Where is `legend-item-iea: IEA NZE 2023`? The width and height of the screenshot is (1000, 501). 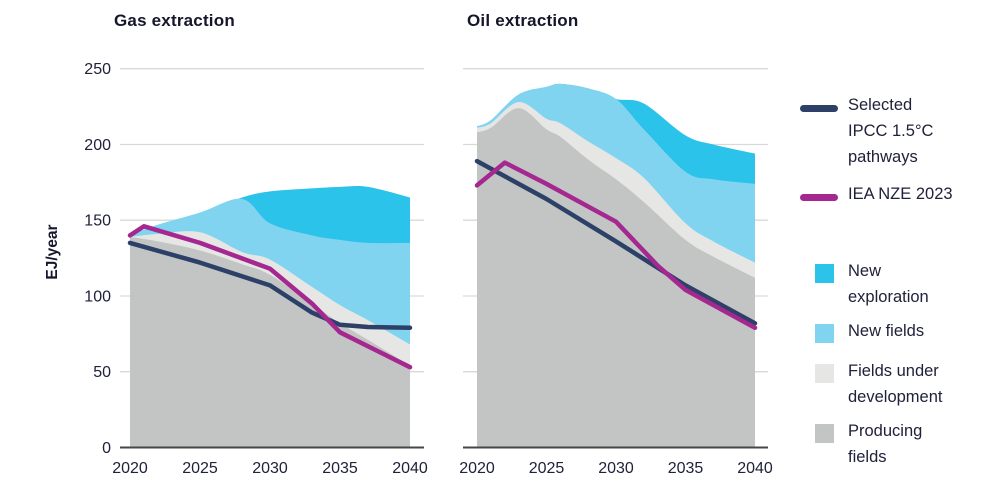 legend-item-iea: IEA NZE 2023 is located at coordinates (877, 194).